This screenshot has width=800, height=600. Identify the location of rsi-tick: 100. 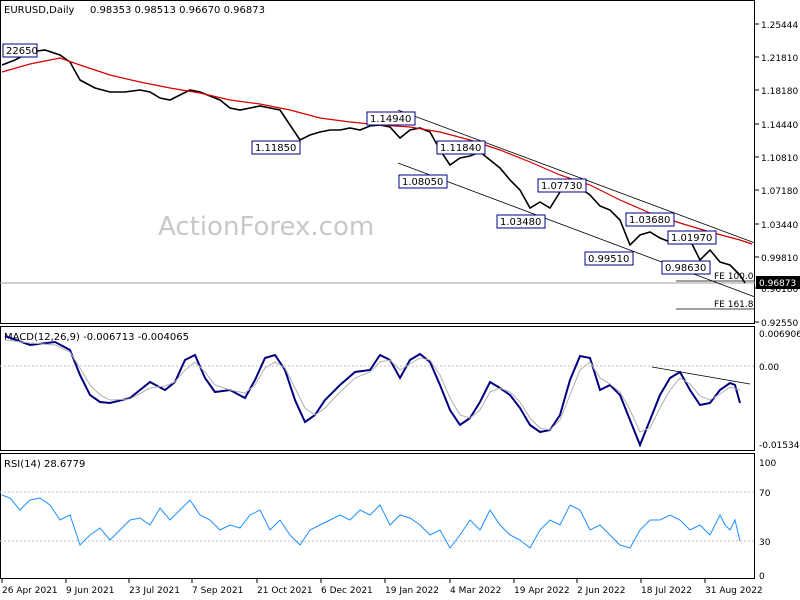
(767, 464).